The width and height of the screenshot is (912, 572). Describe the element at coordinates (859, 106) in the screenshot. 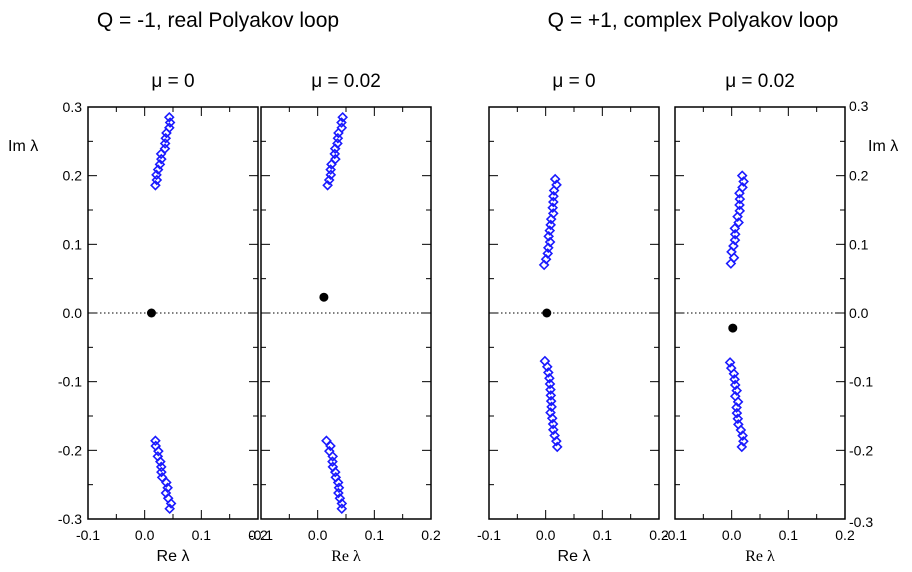

I see `y-tick-label: 0.3` at that location.